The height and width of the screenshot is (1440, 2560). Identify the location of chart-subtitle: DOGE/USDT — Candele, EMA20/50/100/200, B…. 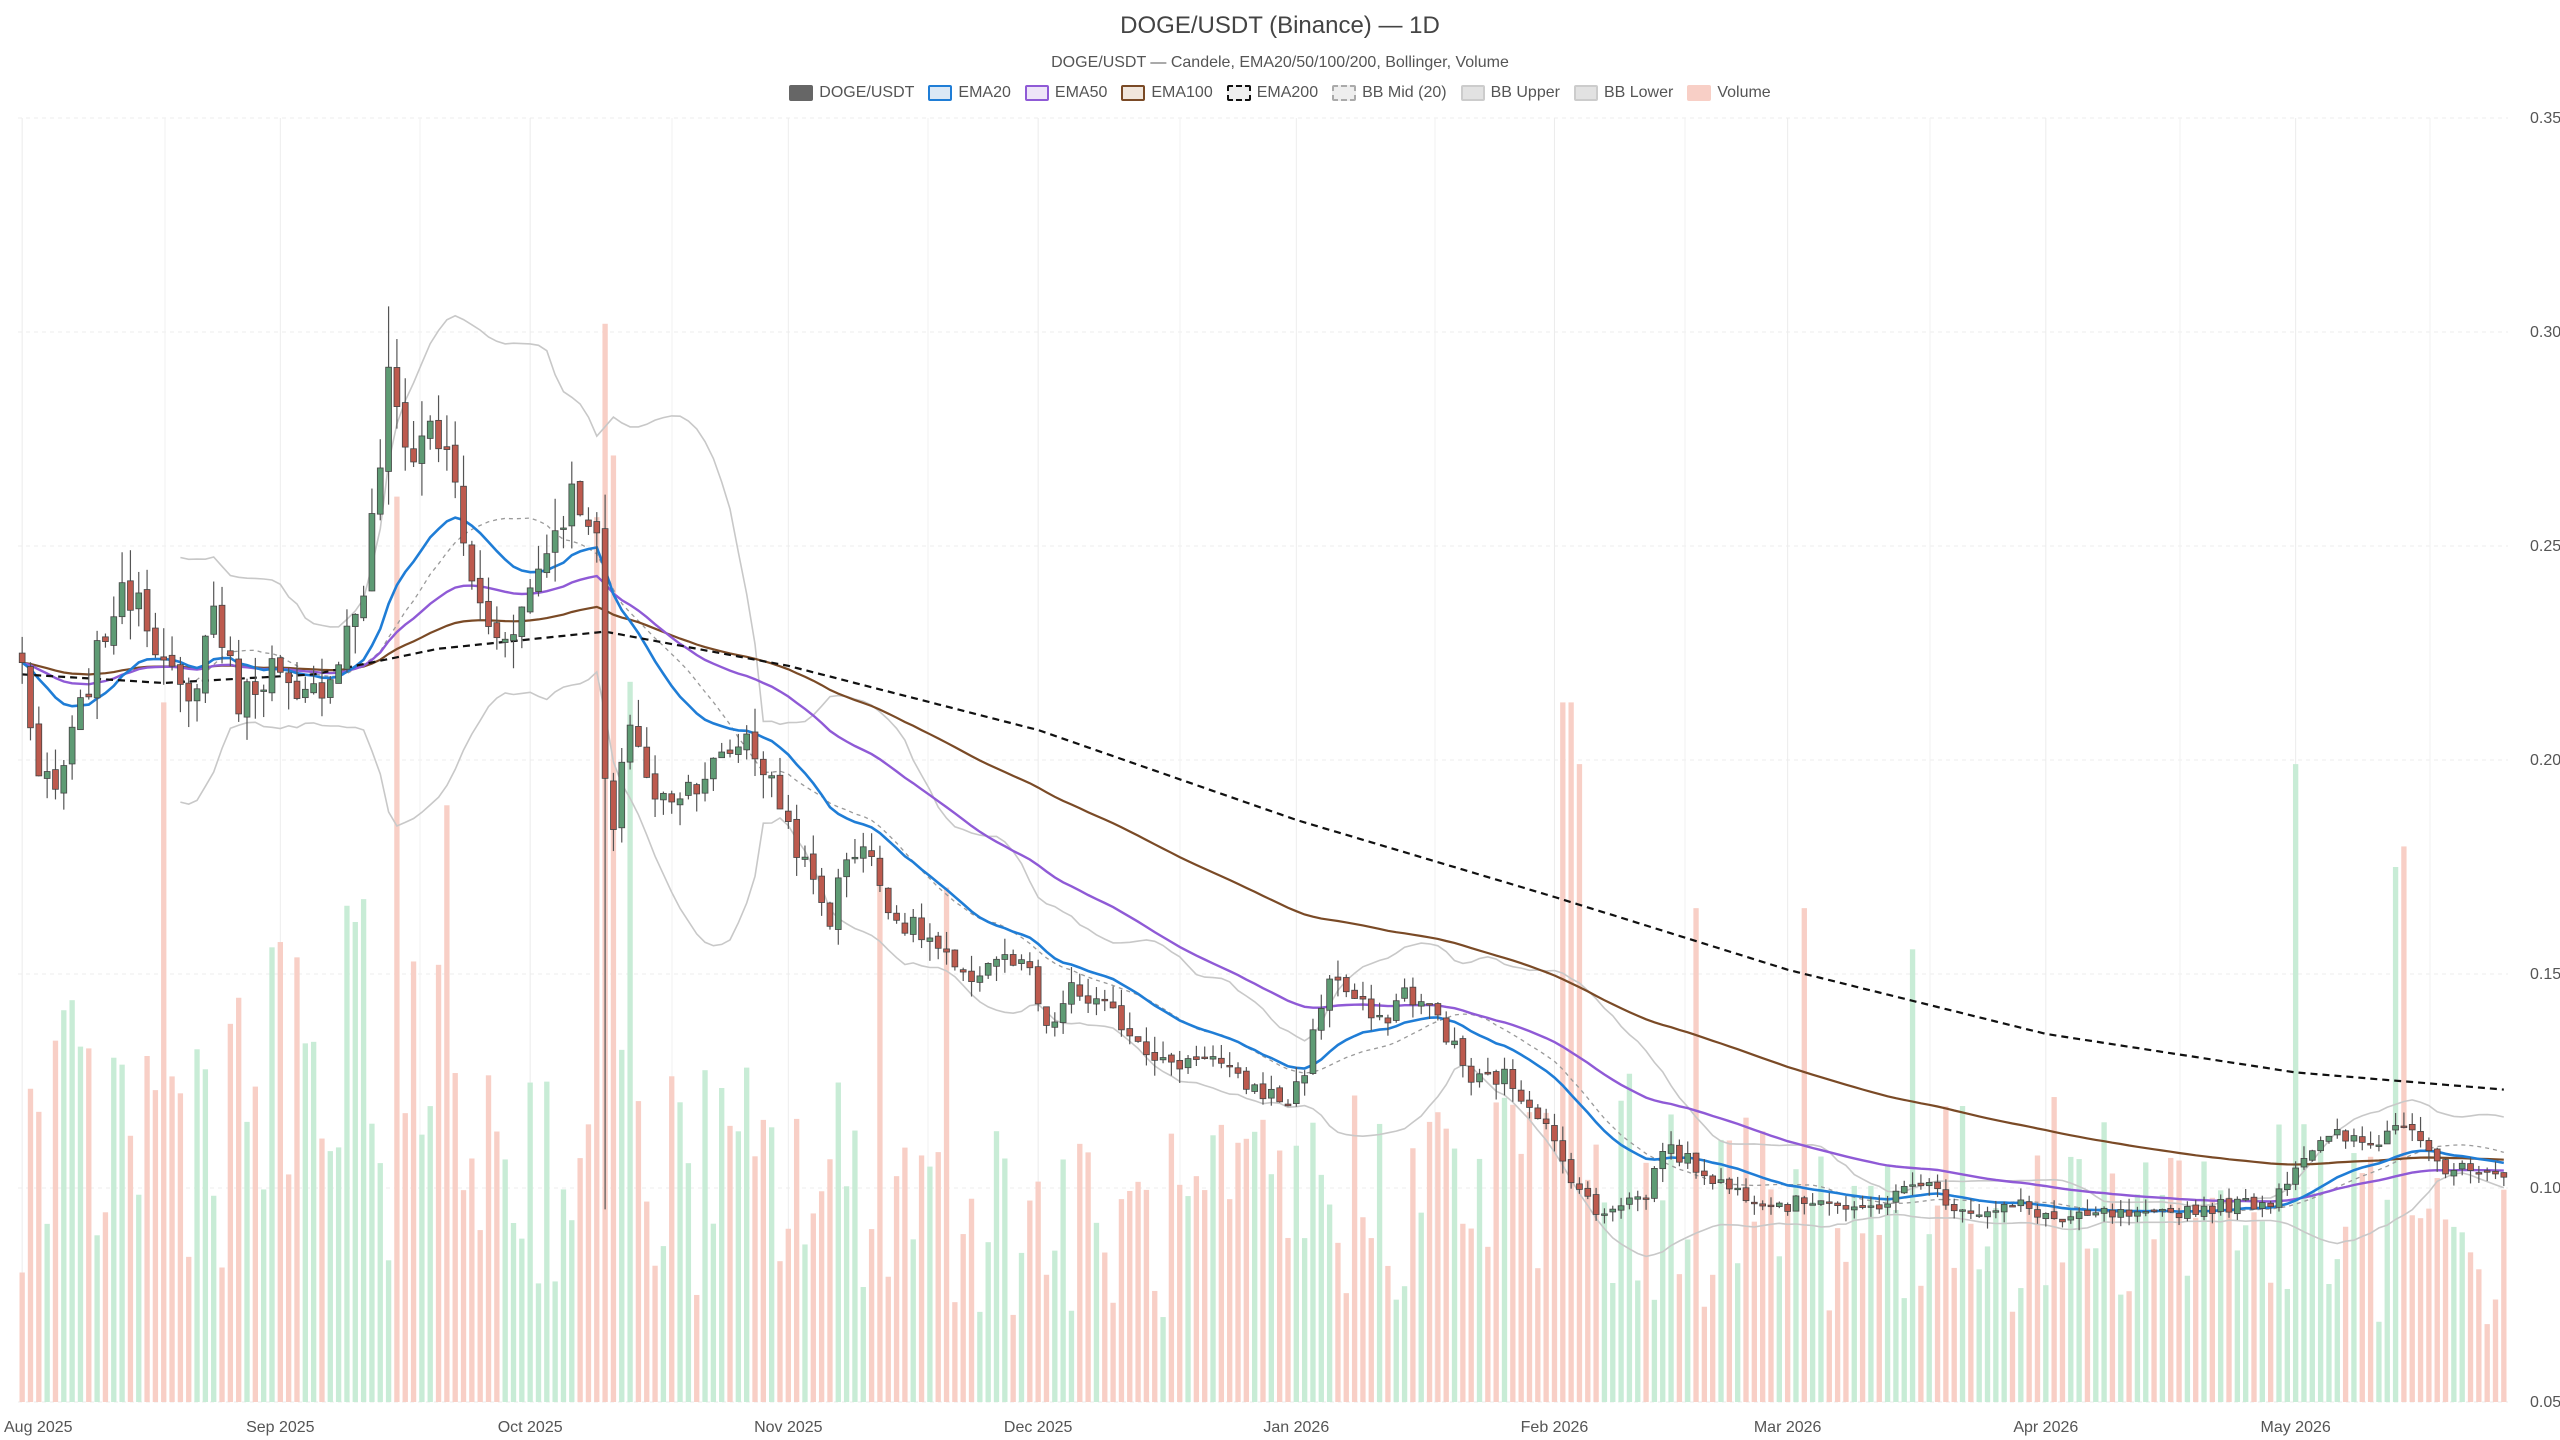
(1280, 62).